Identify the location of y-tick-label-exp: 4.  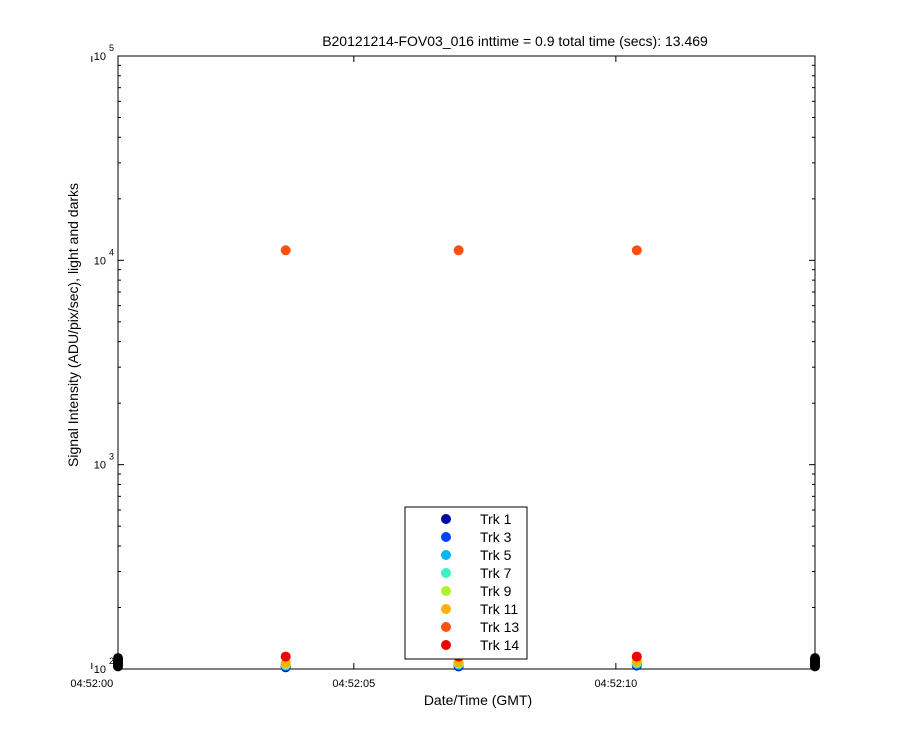
(111, 252).